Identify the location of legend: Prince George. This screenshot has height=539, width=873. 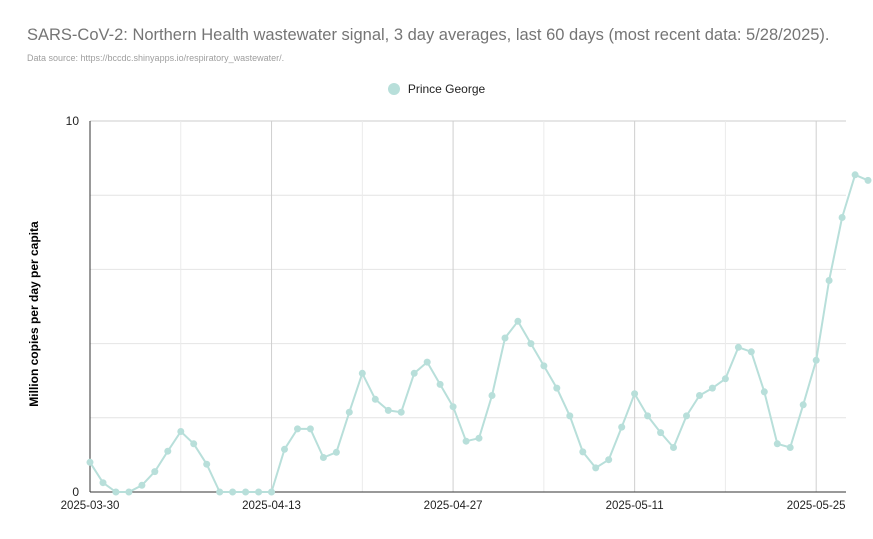
(436, 90).